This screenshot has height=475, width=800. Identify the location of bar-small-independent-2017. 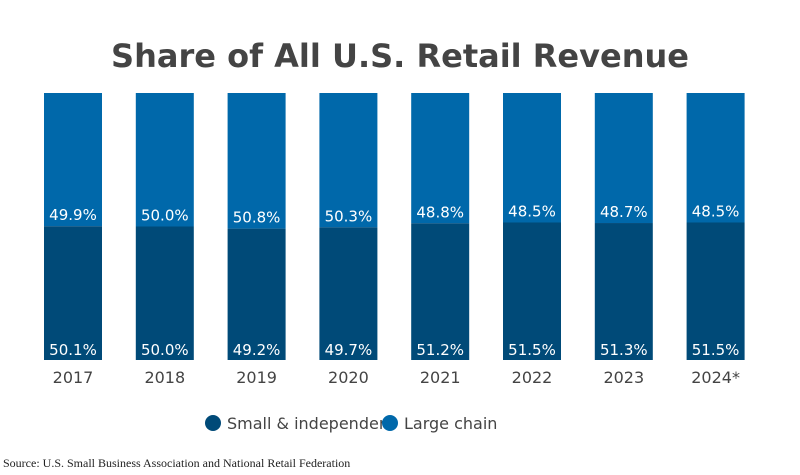
(73, 293).